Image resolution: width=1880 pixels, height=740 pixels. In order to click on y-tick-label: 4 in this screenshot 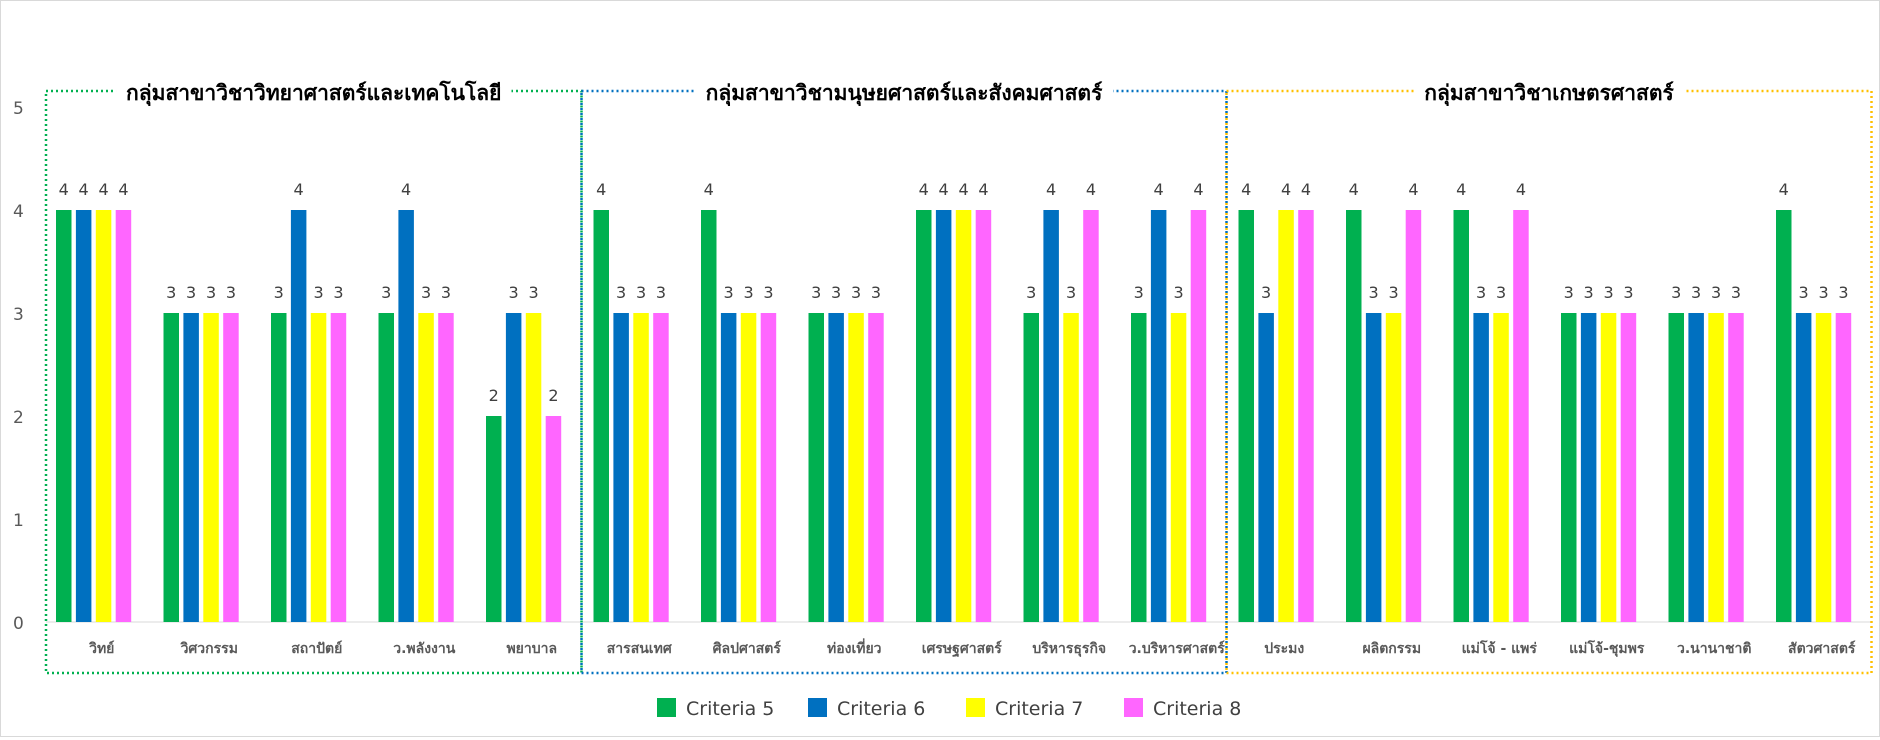, I will do `click(18, 212)`.